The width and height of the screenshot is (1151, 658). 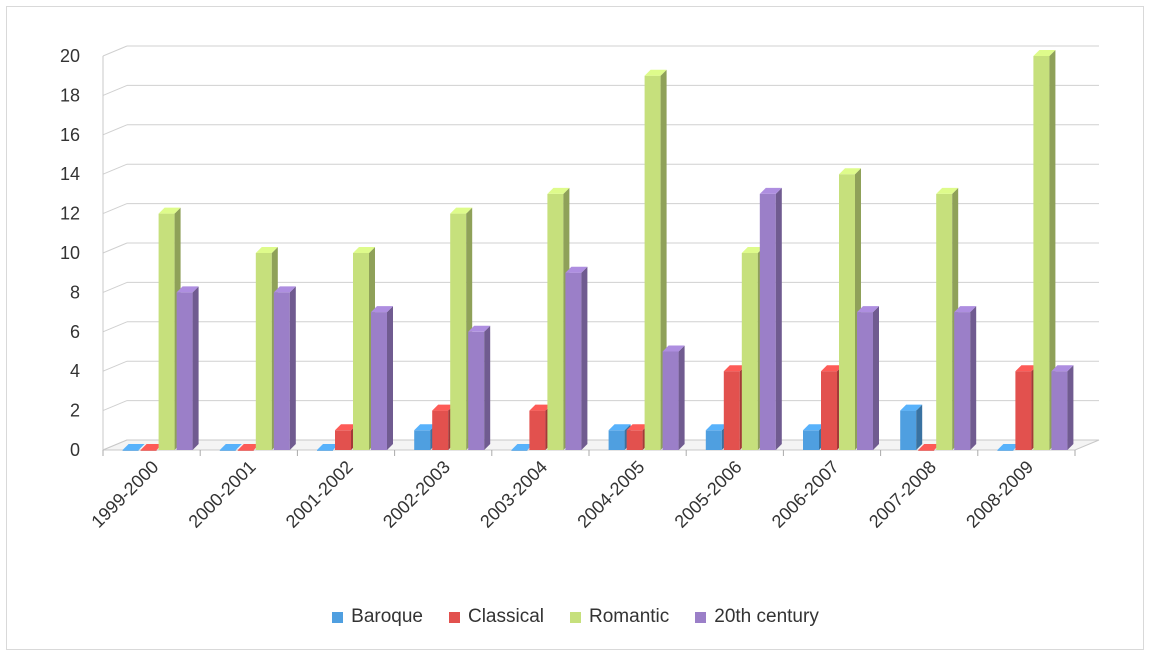 What do you see at coordinates (766, 616) in the screenshot?
I see `legend-label: 20th century` at bounding box center [766, 616].